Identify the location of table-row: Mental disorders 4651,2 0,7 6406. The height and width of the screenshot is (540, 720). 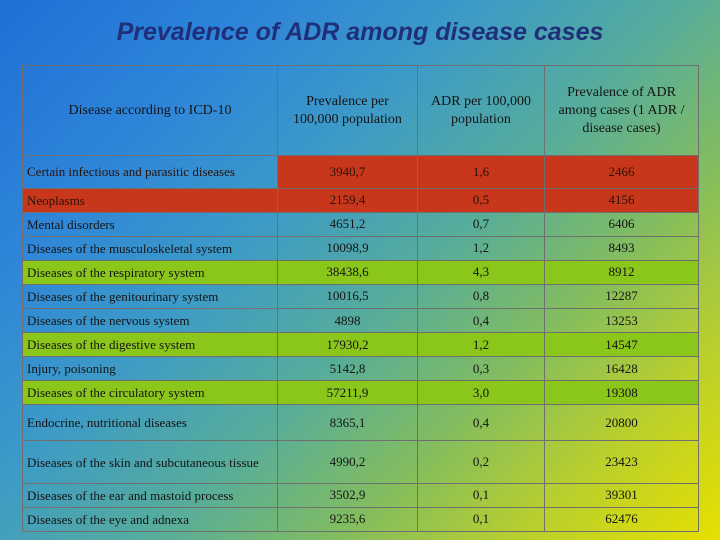
(360, 224).